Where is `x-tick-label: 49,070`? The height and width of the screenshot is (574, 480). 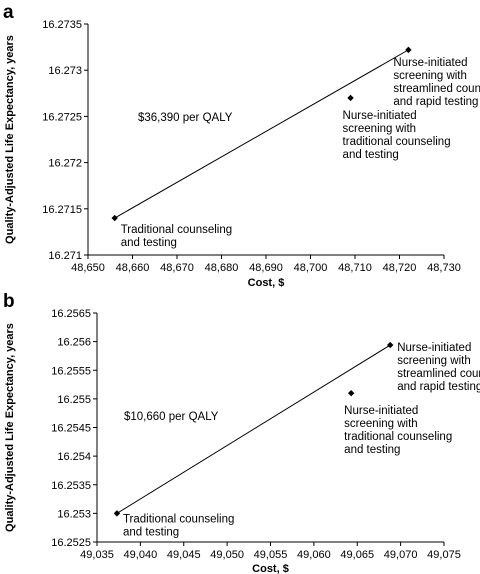
x-tick-label: 49,070 is located at coordinates (401, 555).